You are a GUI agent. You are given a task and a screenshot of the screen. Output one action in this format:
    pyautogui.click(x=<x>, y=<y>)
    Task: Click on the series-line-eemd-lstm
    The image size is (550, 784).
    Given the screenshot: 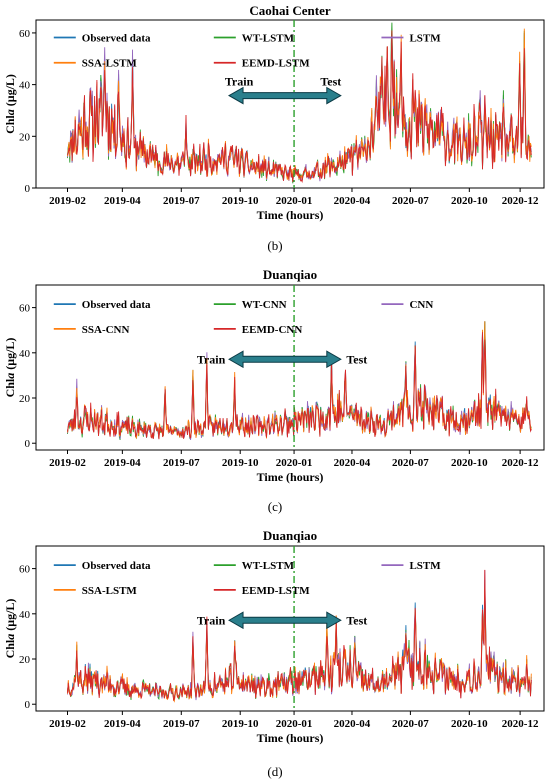 What is the action you would take?
    pyautogui.click(x=299, y=635)
    